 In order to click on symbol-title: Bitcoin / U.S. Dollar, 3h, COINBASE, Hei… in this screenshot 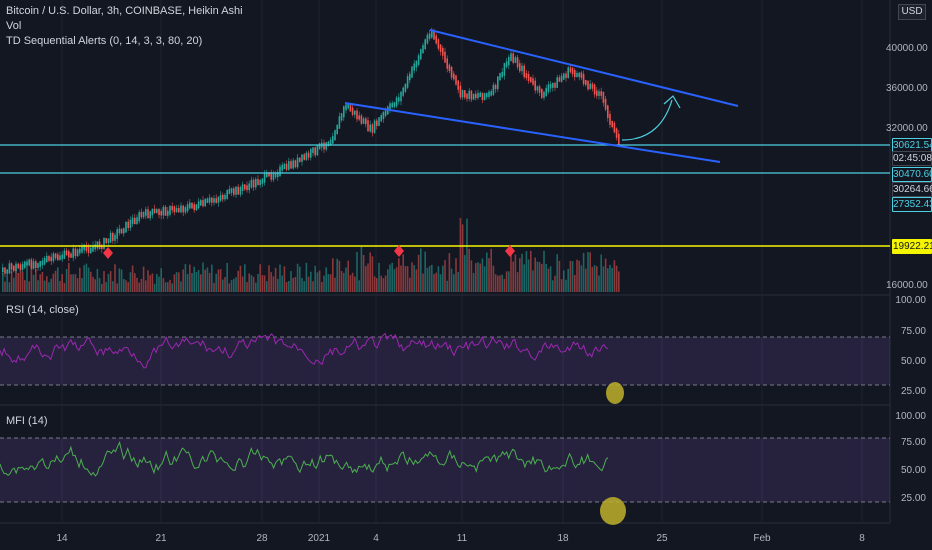, I will do `click(124, 11)`.